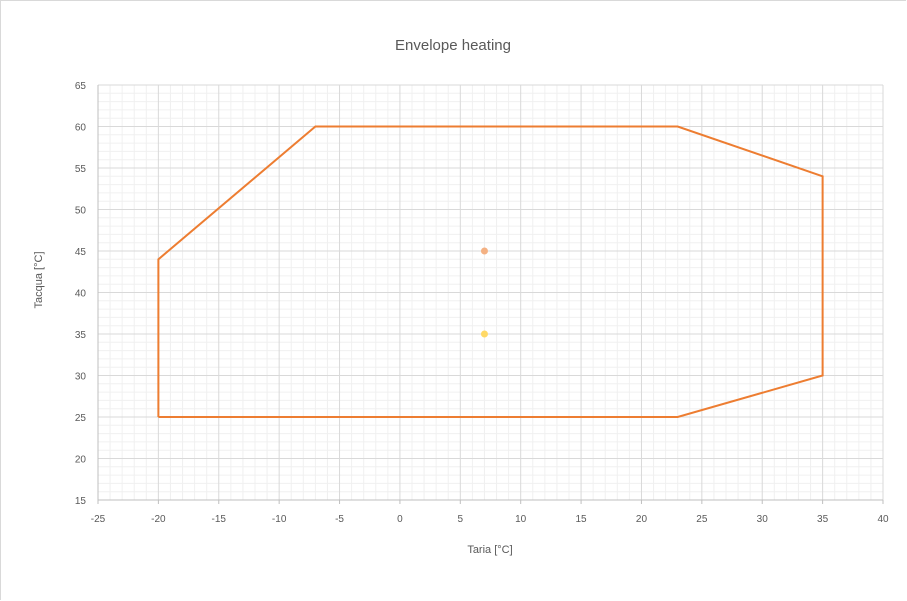  Describe the element at coordinates (81, 169) in the screenshot. I see `y-tick-label: 55` at that location.